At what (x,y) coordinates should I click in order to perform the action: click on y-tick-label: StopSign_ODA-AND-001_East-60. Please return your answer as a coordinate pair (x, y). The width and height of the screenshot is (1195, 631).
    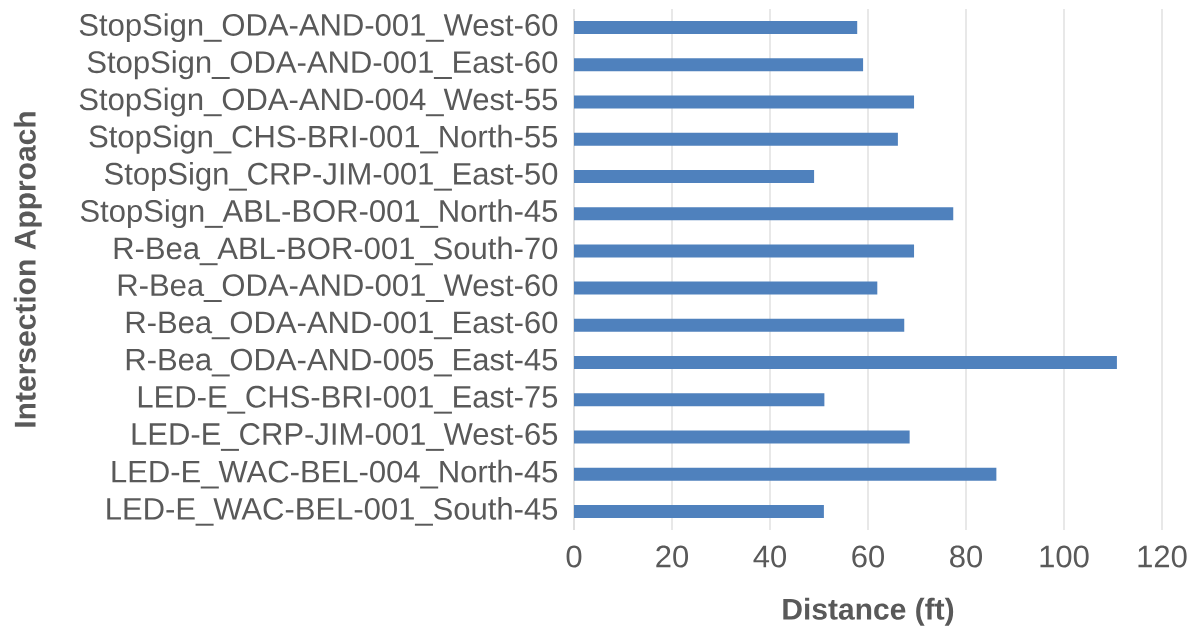
    Looking at the image, I should click on (322, 65).